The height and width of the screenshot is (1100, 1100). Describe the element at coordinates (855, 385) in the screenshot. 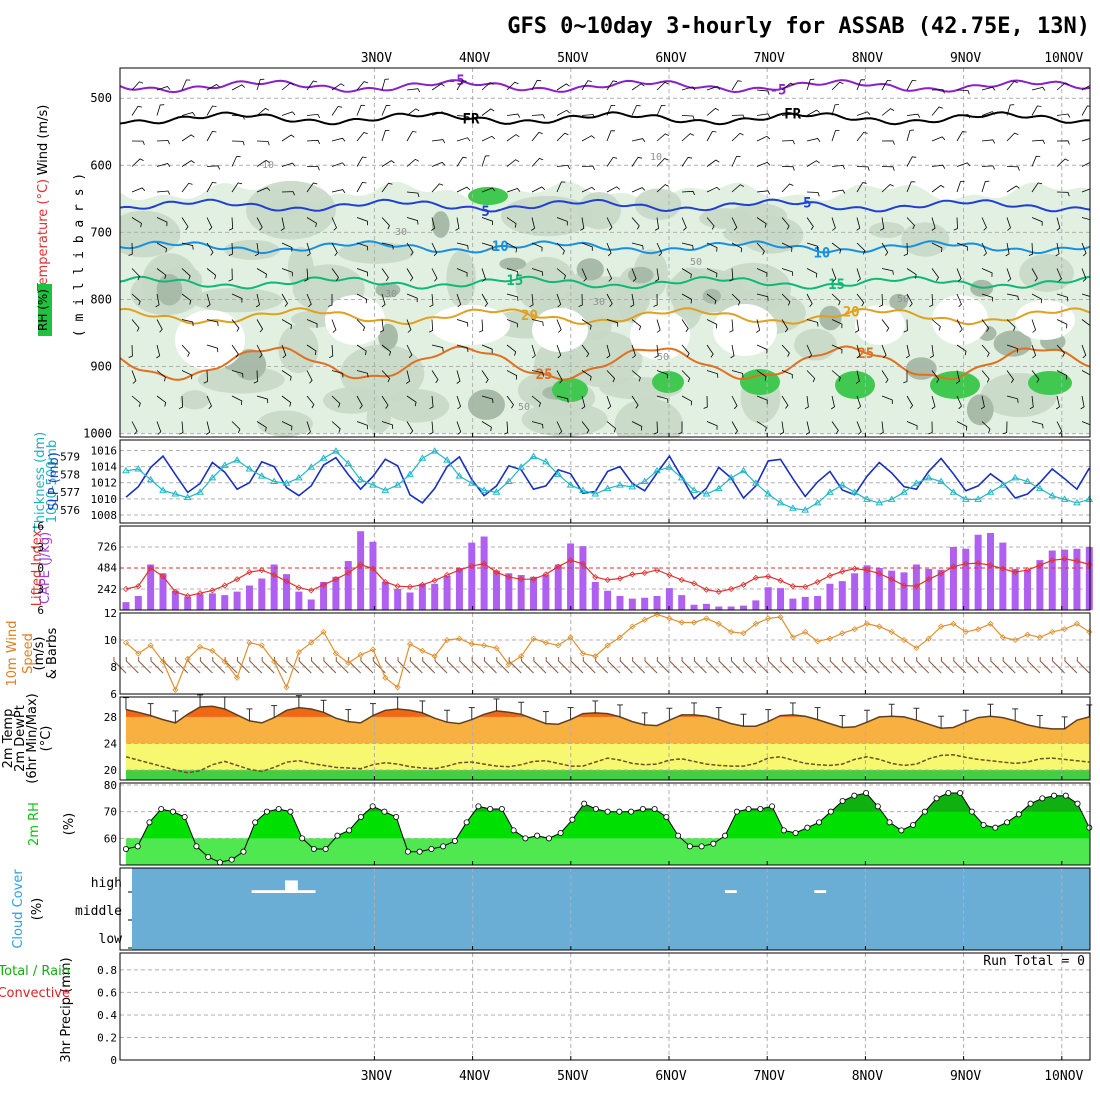

I see `rh-wet-spot` at that location.